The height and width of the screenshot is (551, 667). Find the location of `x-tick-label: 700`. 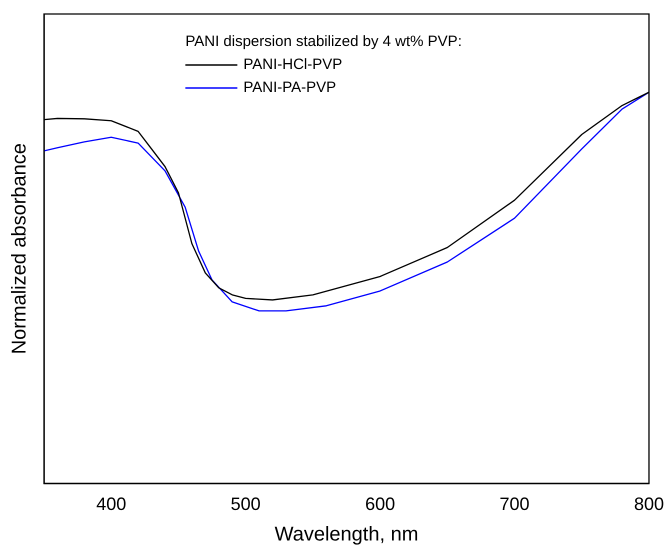

x-tick-label: 700 is located at coordinates (515, 504).